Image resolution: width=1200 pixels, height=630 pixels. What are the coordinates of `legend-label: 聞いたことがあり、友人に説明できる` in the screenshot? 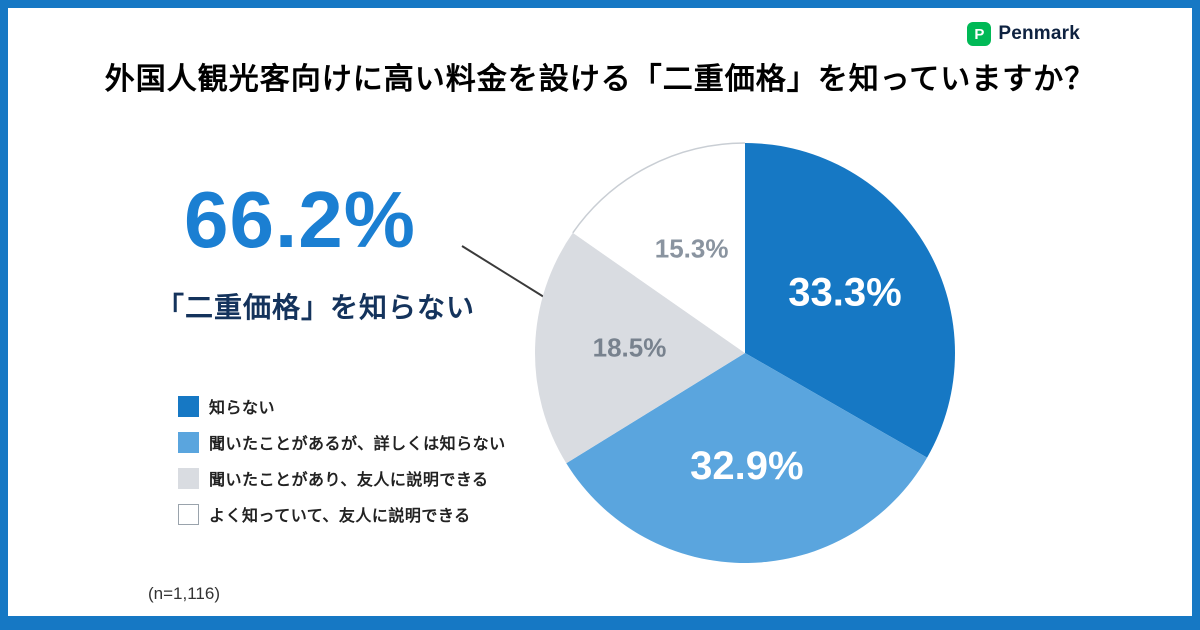 It's located at (349, 480).